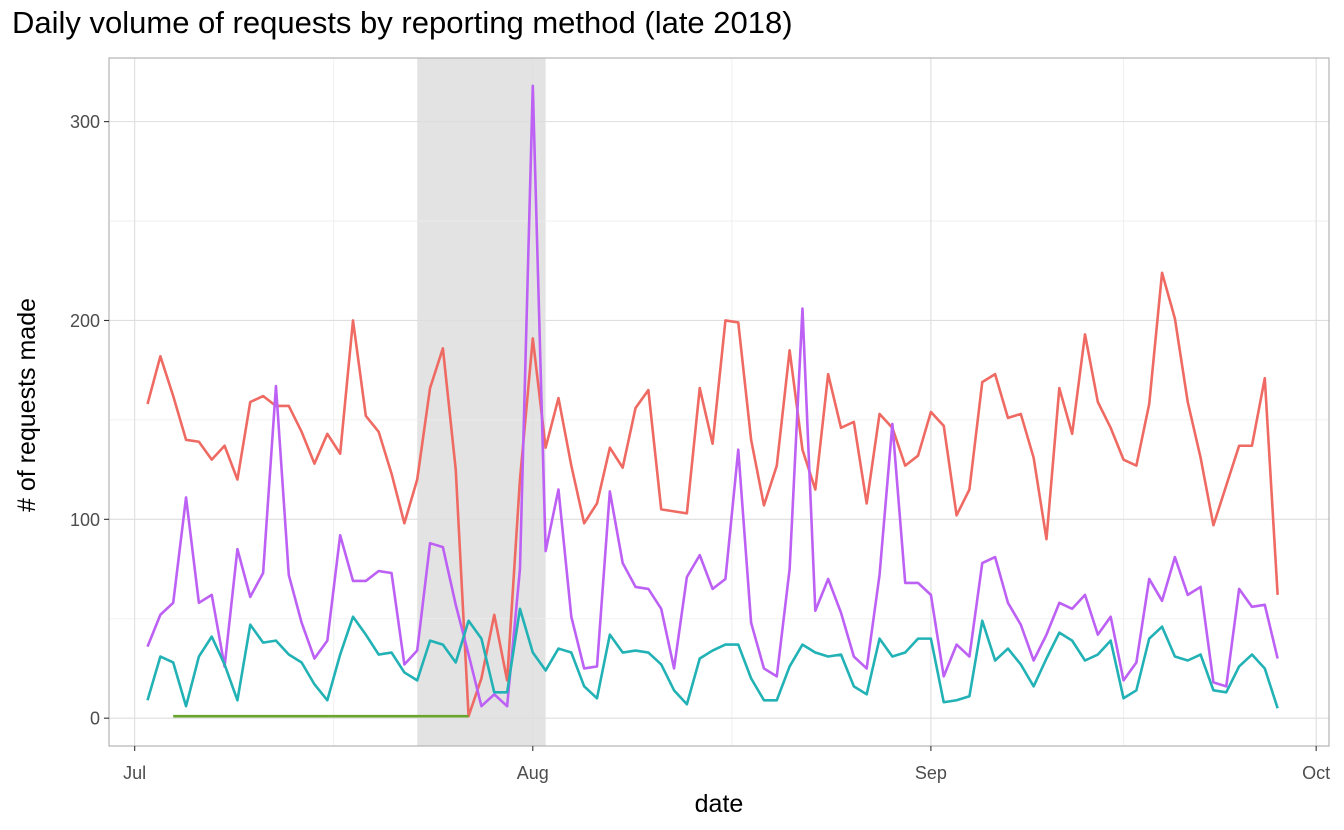  What do you see at coordinates (27, 405) in the screenshot?
I see `y-axis-title: # of requests made` at bounding box center [27, 405].